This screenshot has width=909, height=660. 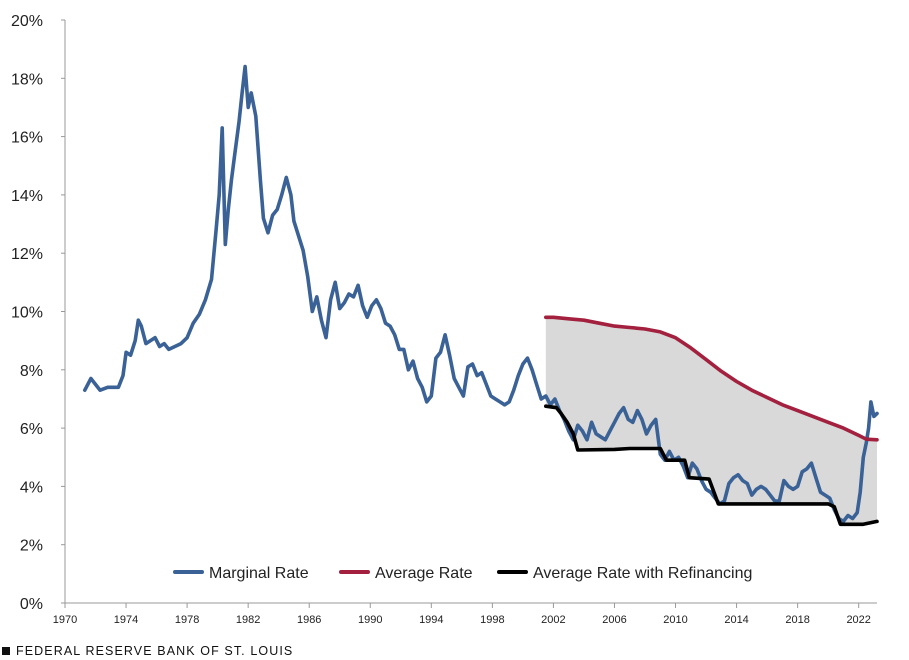 I want to click on x-tick-label: 2022, so click(x=858, y=620).